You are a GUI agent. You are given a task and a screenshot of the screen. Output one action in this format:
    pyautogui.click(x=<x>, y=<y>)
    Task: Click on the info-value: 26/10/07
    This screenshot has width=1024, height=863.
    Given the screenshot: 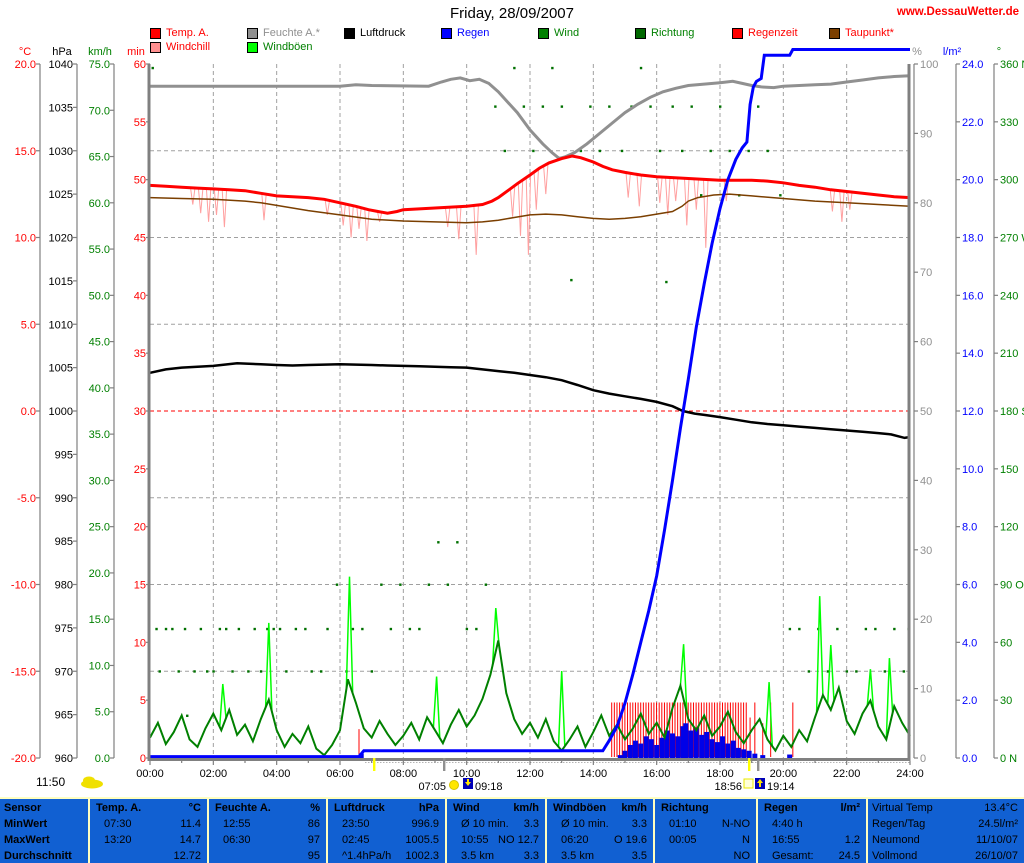 What is the action you would take?
    pyautogui.click(x=996, y=856)
    